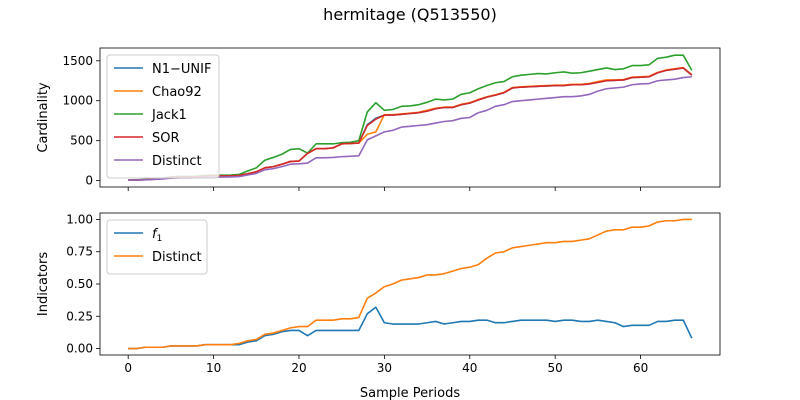 This screenshot has width=800, height=400. What do you see at coordinates (169, 115) in the screenshot?
I see `legend-label-2: Jack1` at bounding box center [169, 115].